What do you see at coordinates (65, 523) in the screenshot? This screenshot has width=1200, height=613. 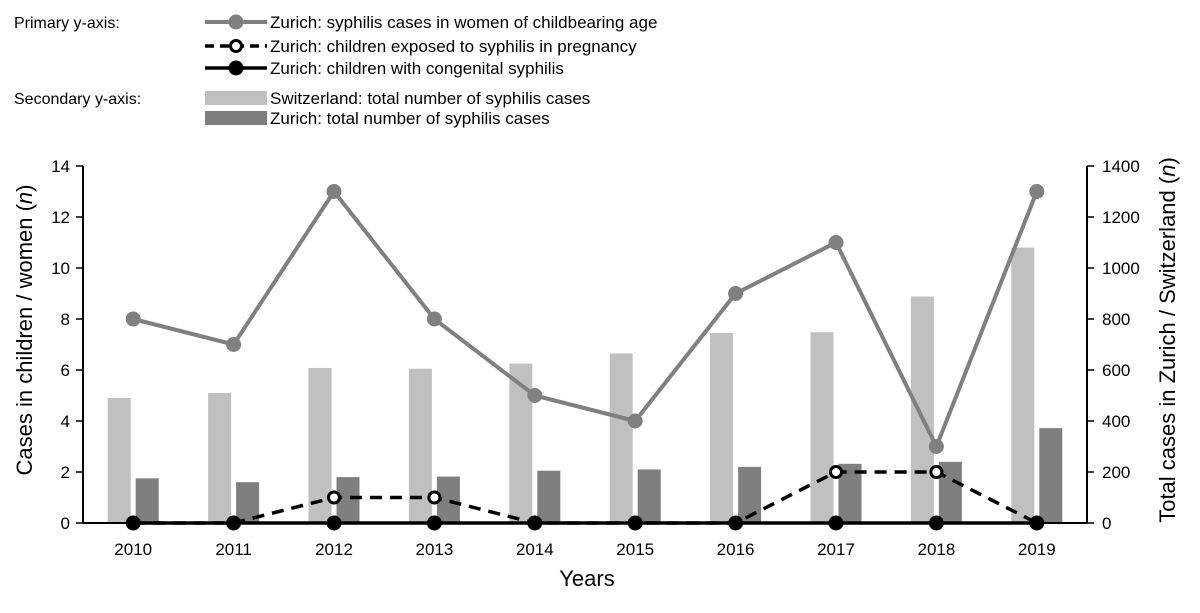 I see `y-tick-label-0: 0` at bounding box center [65, 523].